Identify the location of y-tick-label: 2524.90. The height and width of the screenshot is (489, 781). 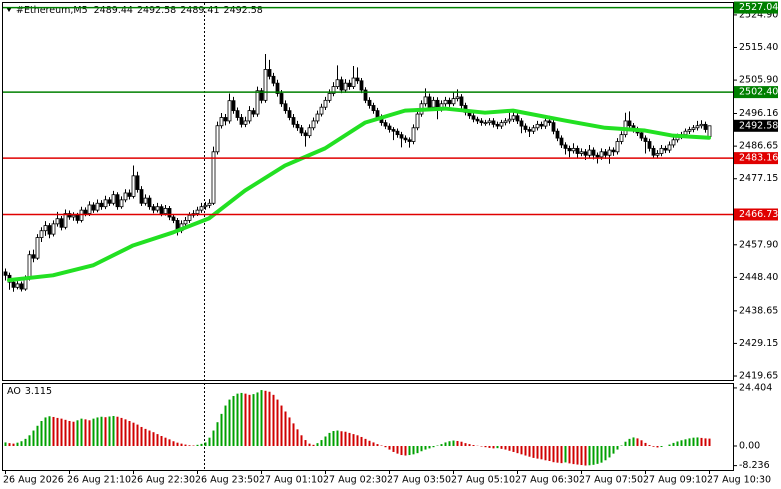
(758, 14).